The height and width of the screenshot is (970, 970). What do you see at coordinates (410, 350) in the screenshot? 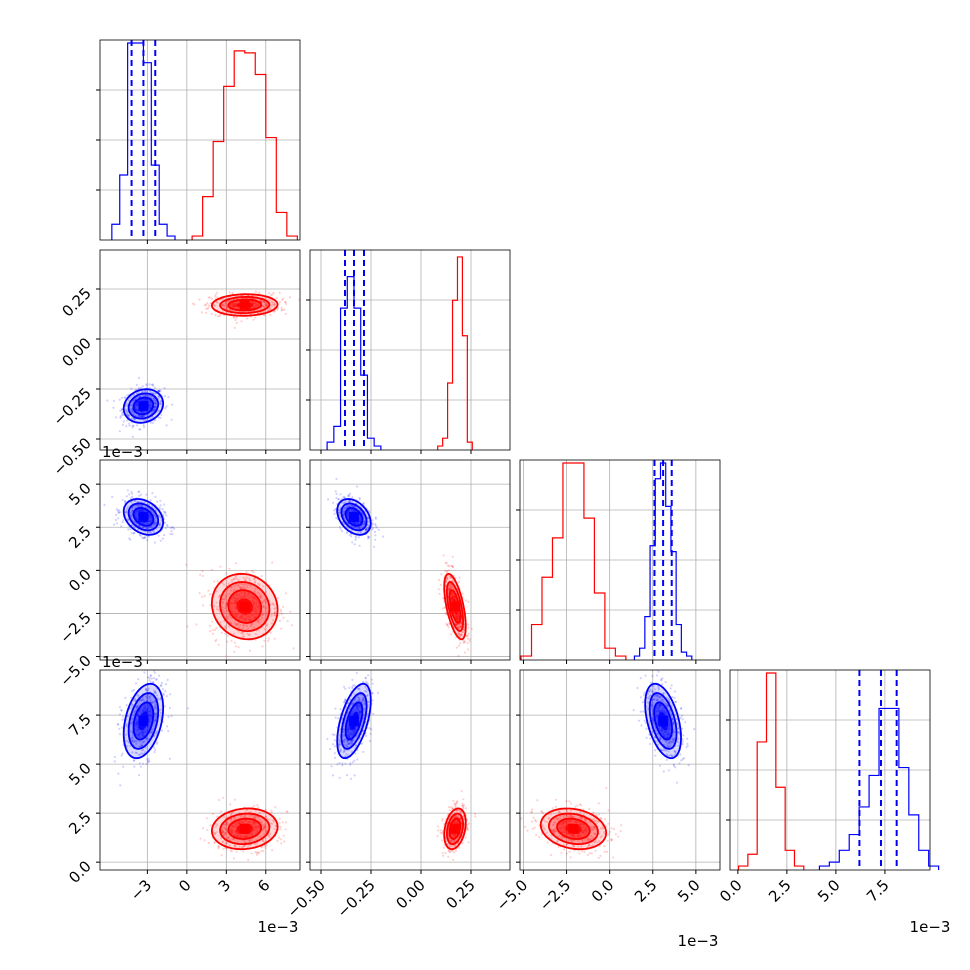
I see `panel-frame` at bounding box center [410, 350].